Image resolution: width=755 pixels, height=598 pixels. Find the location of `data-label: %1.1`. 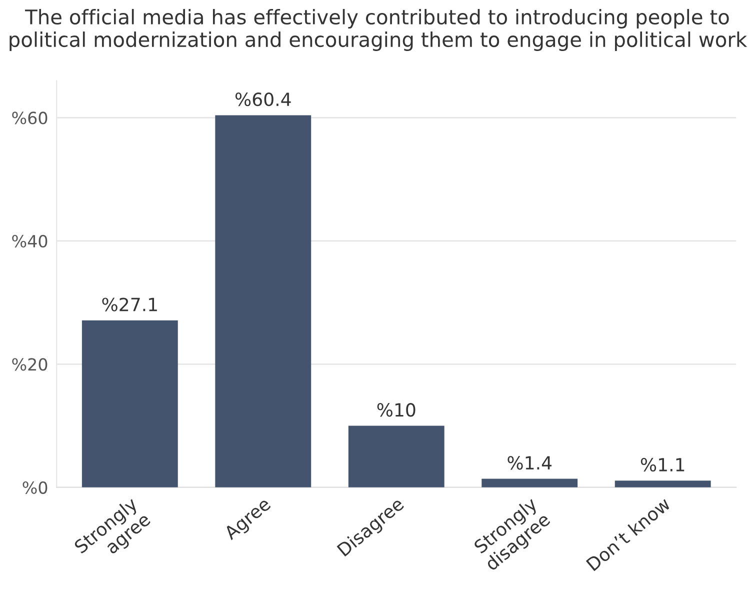

data-label: %1.1 is located at coordinates (662, 465).